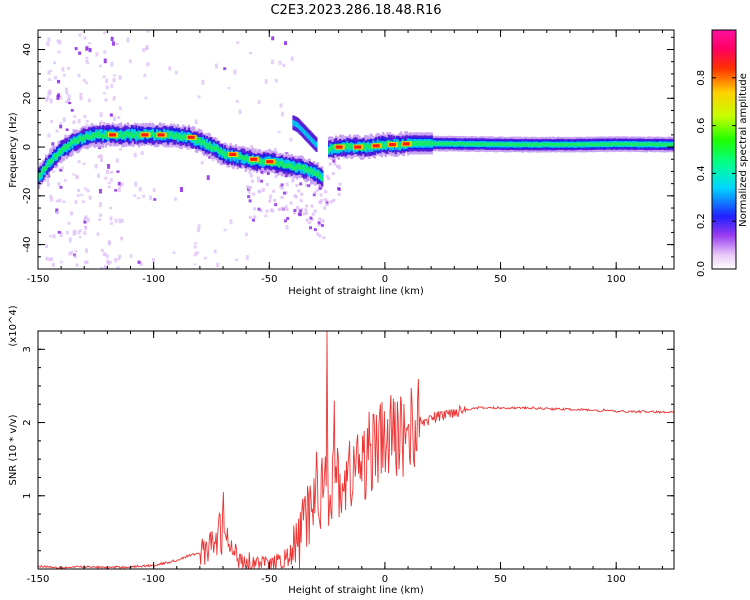 The image size is (750, 600). Describe the element at coordinates (161, 135) in the screenshot. I see `hot-core` at that location.